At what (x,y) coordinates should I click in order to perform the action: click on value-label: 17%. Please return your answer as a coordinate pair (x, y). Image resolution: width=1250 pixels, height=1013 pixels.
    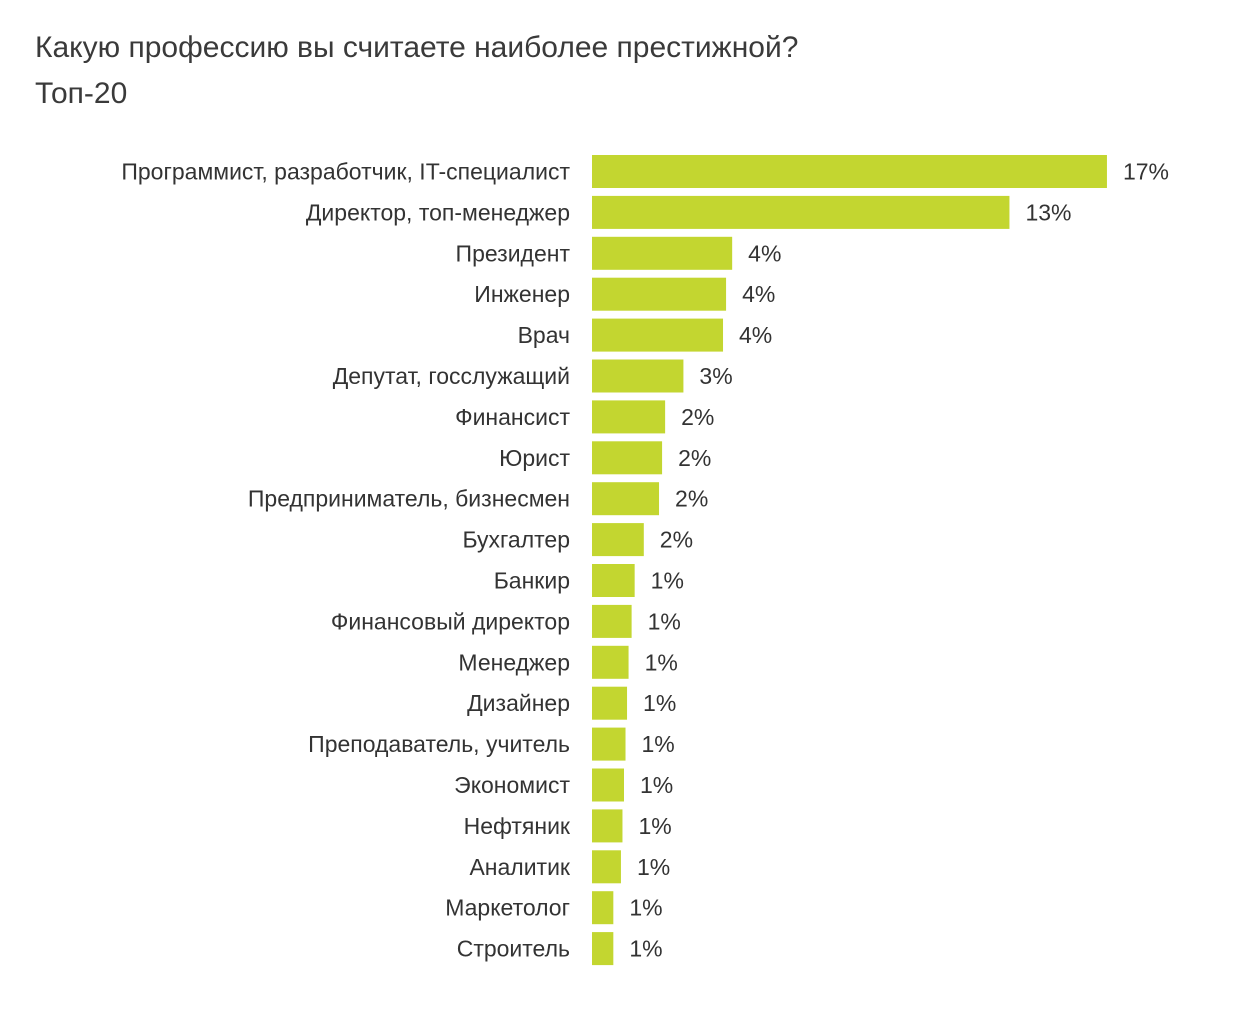
    Looking at the image, I should click on (1146, 172).